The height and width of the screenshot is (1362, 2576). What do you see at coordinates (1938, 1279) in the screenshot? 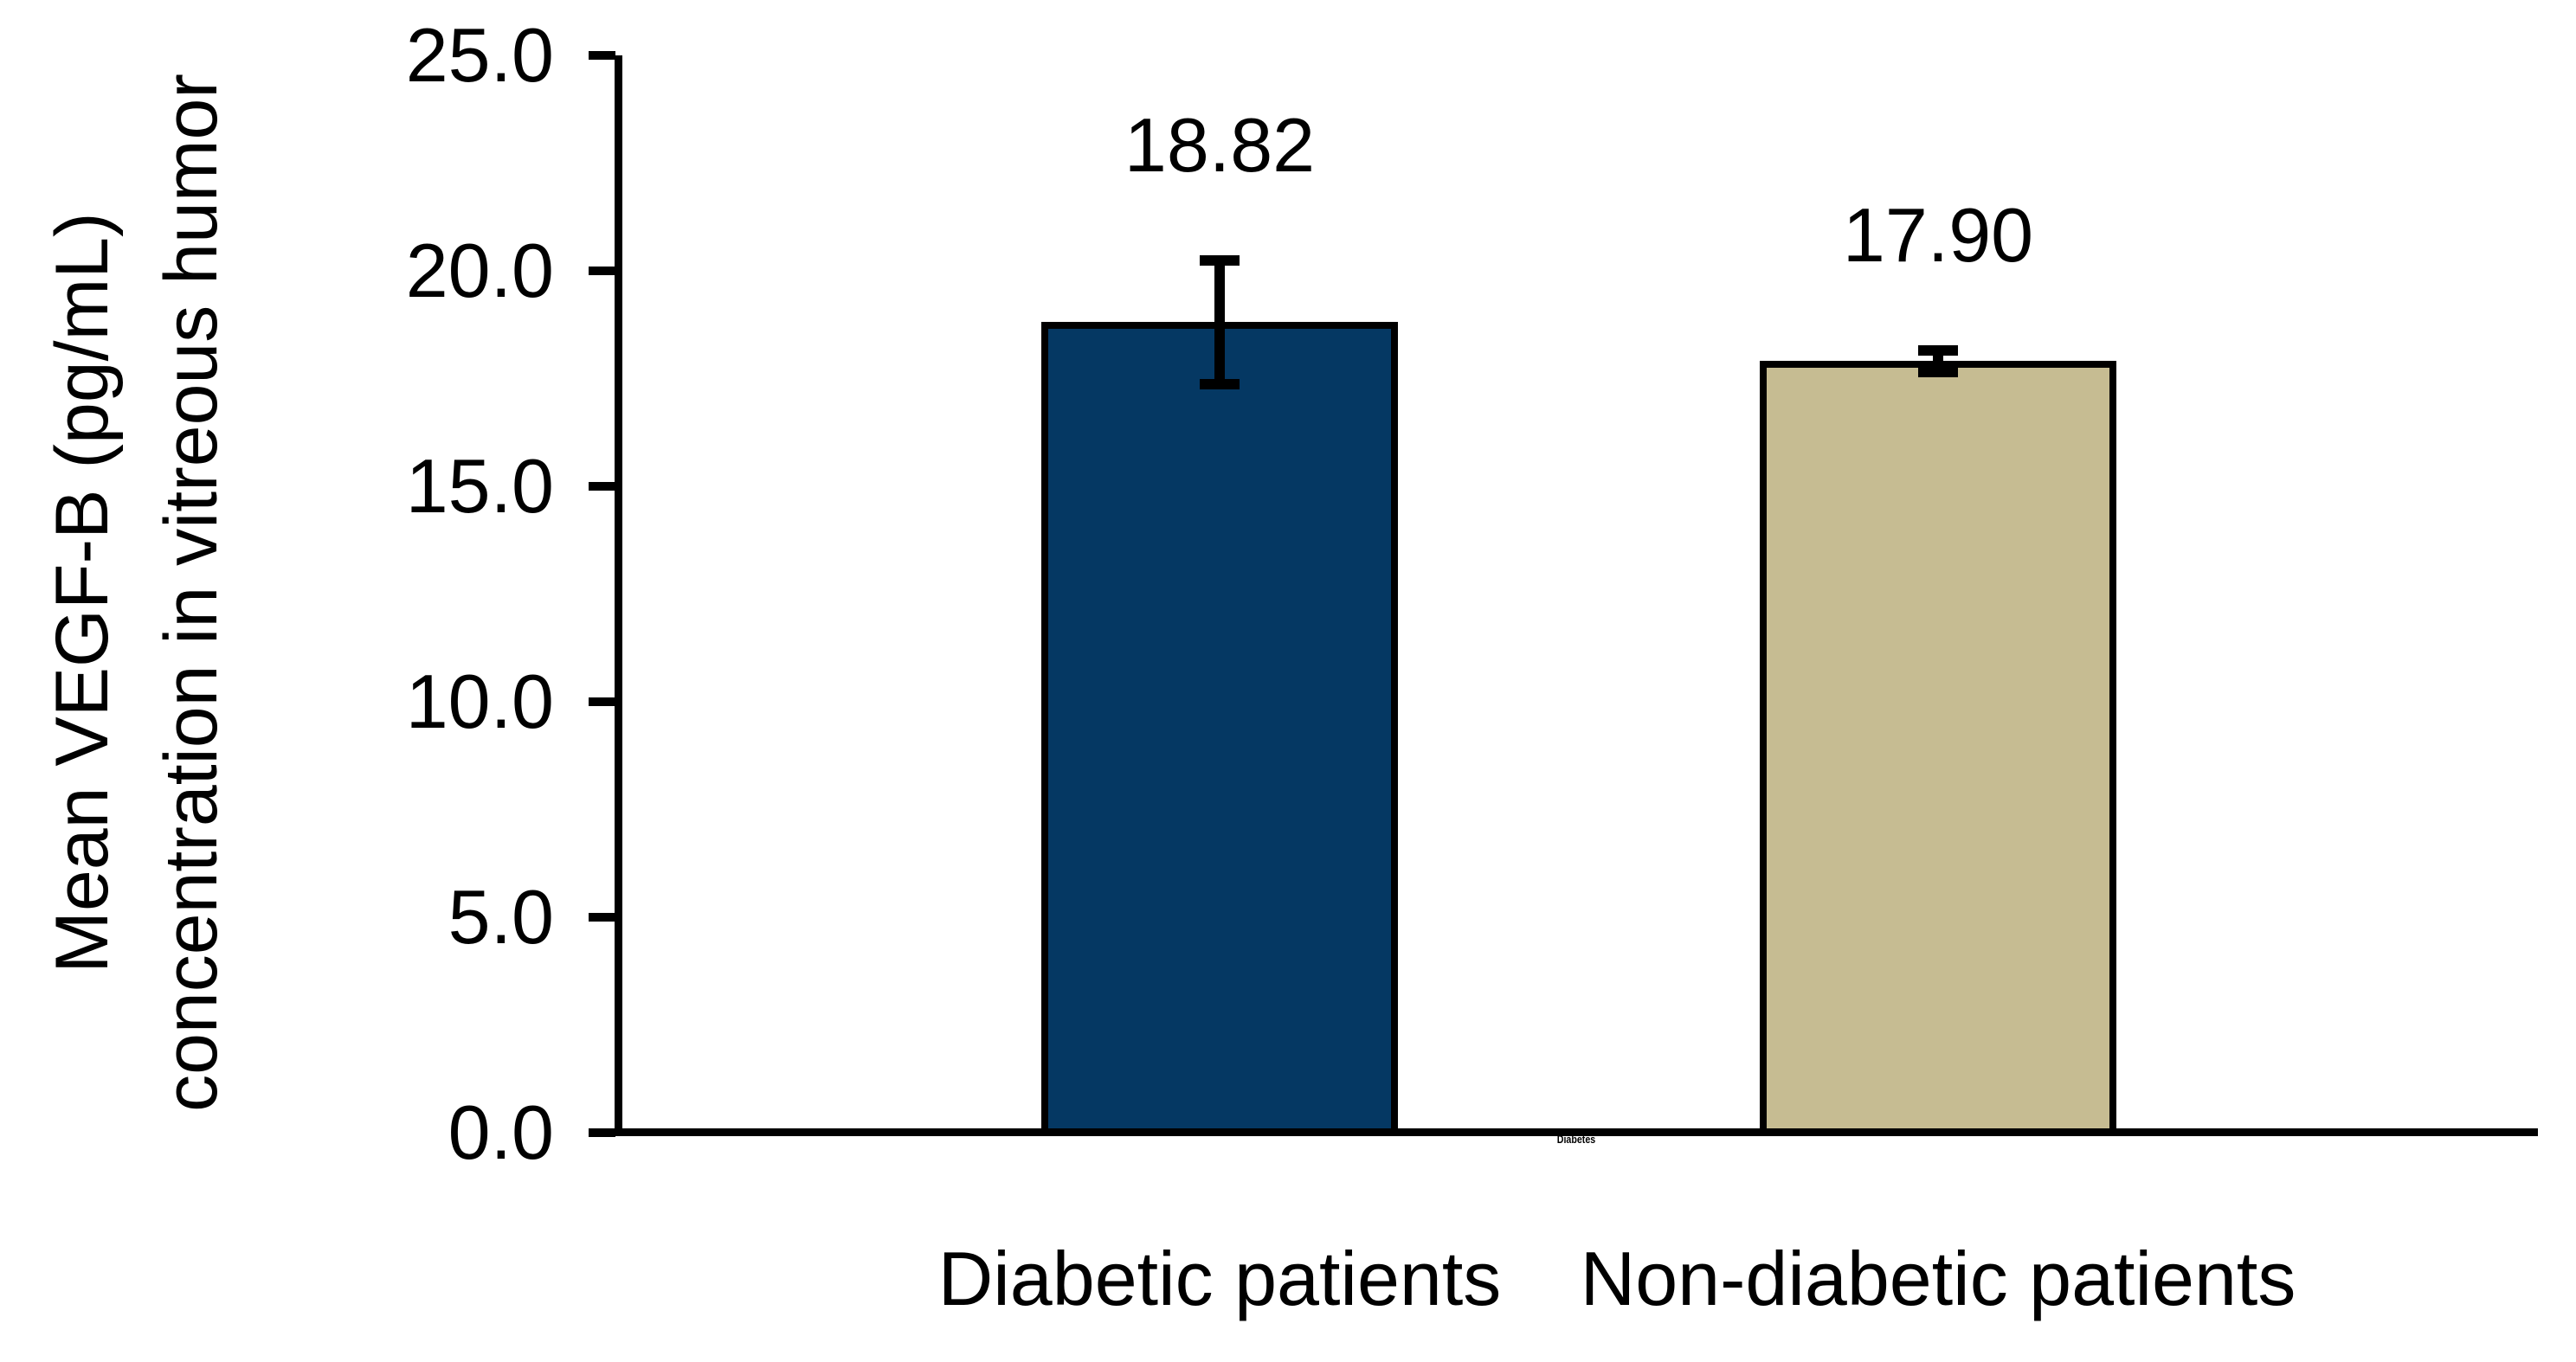
I see `category-label-1: Non-diabetic patients` at bounding box center [1938, 1279].